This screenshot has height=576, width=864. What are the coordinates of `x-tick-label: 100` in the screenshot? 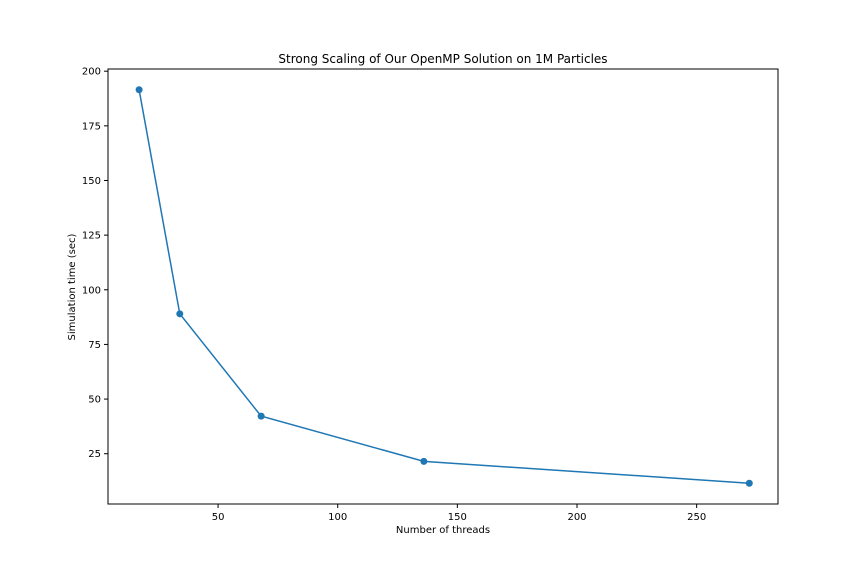 It's located at (337, 517).